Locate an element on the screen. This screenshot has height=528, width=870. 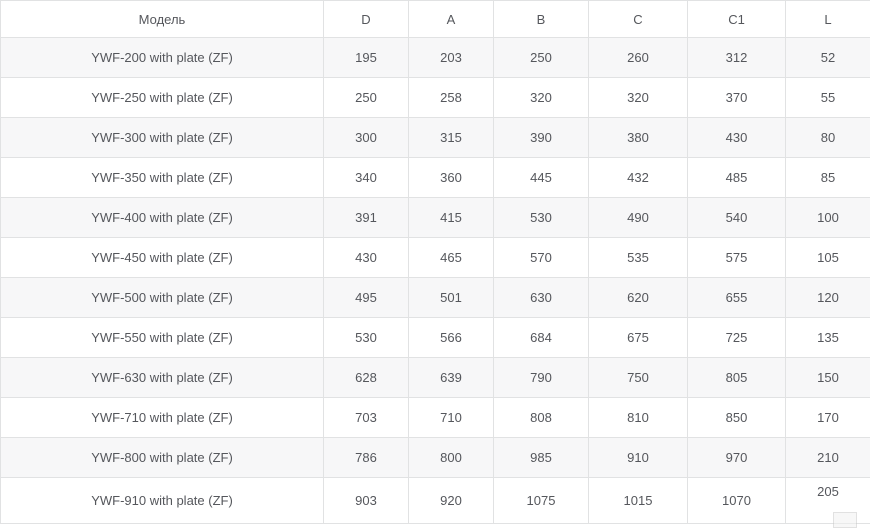
value-cell: 465 is located at coordinates (451, 258).